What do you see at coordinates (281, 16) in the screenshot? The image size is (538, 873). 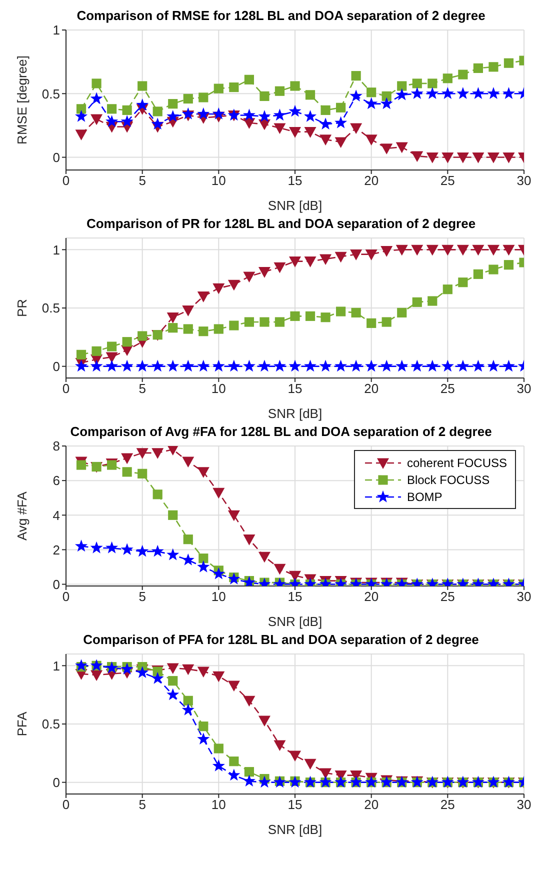 I see `chart-title: Comparison of RMSE for 128L BL and DOA separation of 2 degree` at bounding box center [281, 16].